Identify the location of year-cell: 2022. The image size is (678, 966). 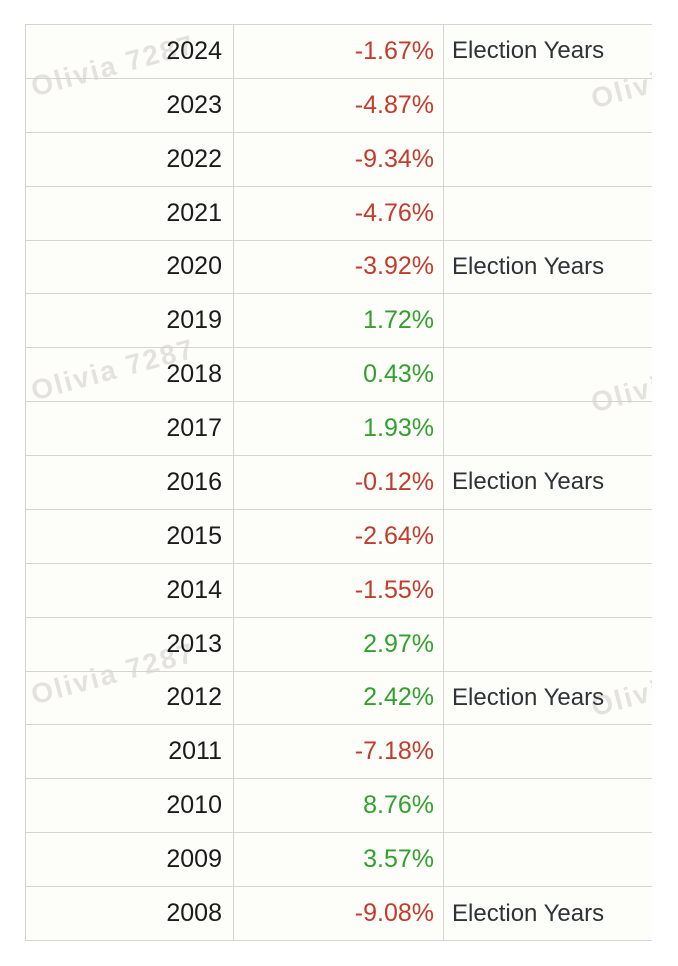
(129, 159).